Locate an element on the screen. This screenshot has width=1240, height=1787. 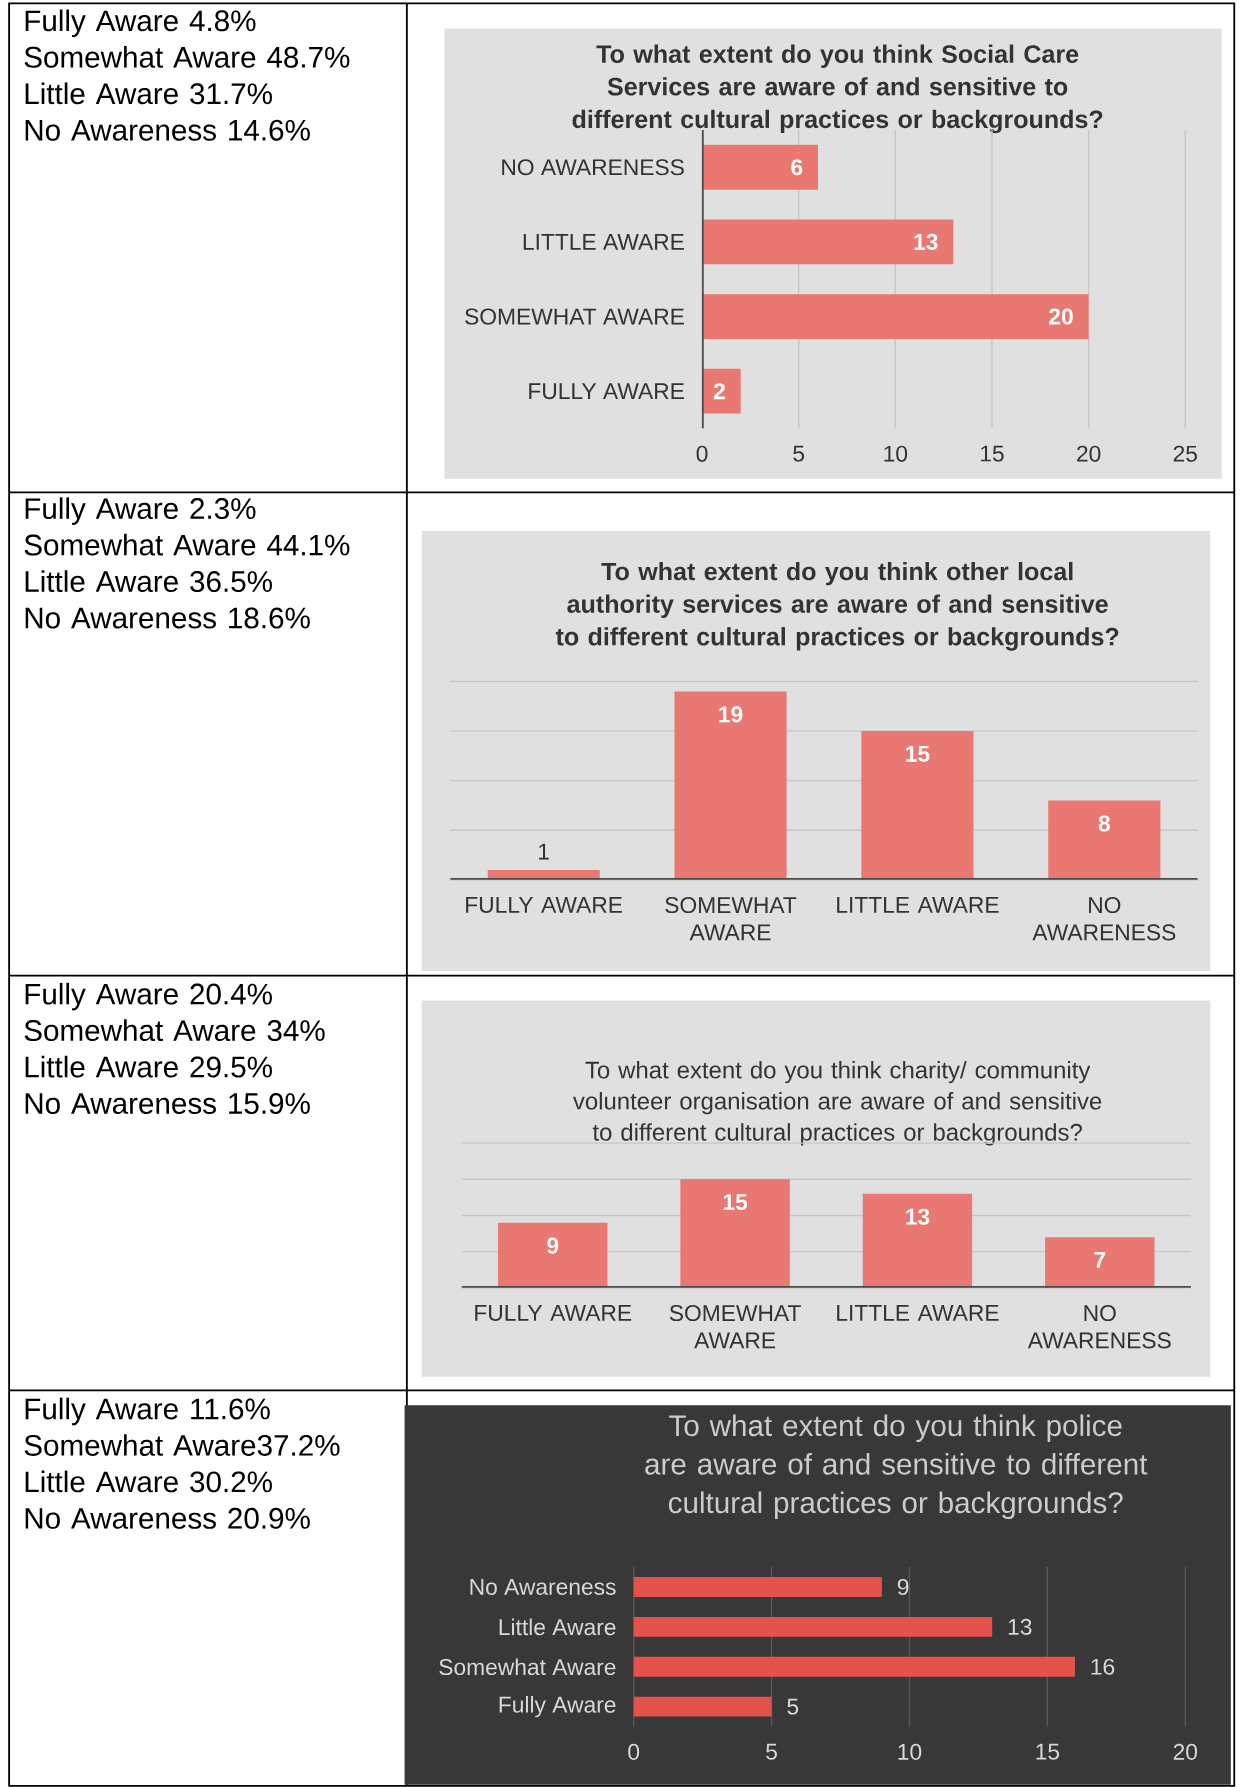
data-label: 1 is located at coordinates (544, 851).